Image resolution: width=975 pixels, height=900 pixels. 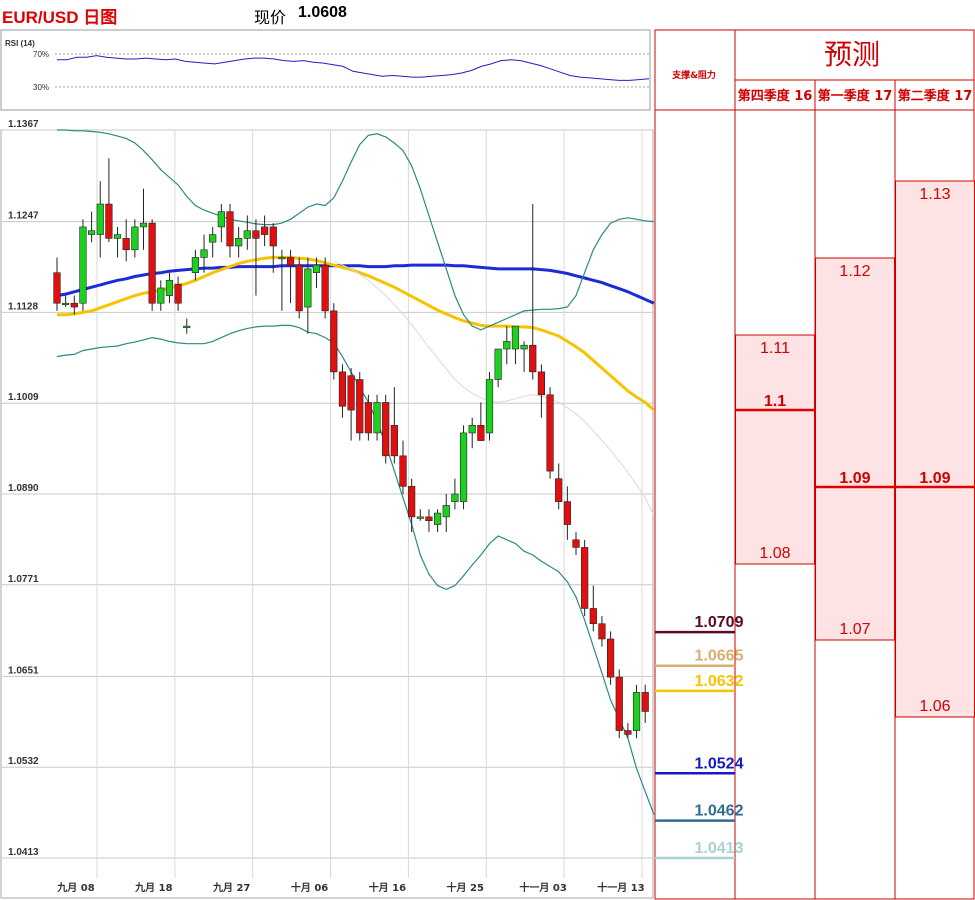 I want to click on y-tick-label: 1.0890, so click(x=23, y=488).